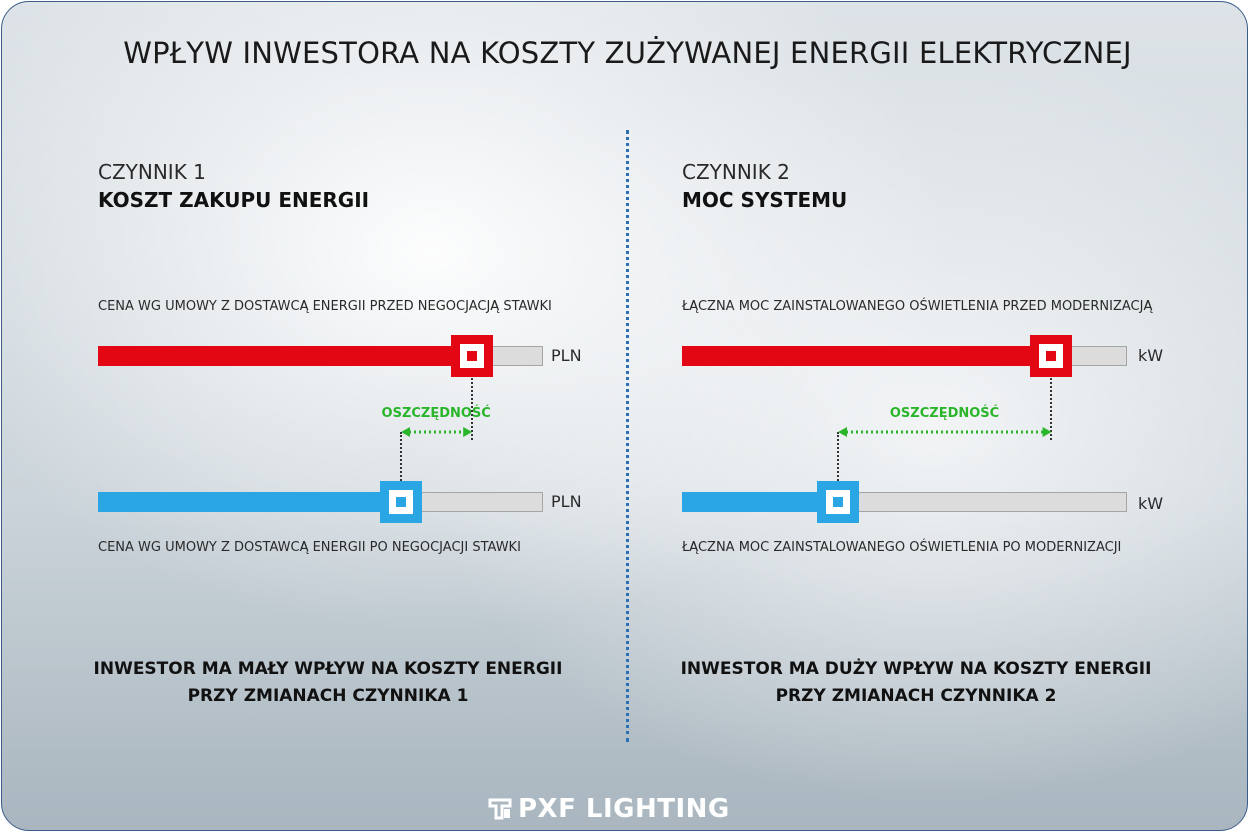  Describe the element at coordinates (837, 502) in the screenshot. I see `factor-2-after-marker` at that location.